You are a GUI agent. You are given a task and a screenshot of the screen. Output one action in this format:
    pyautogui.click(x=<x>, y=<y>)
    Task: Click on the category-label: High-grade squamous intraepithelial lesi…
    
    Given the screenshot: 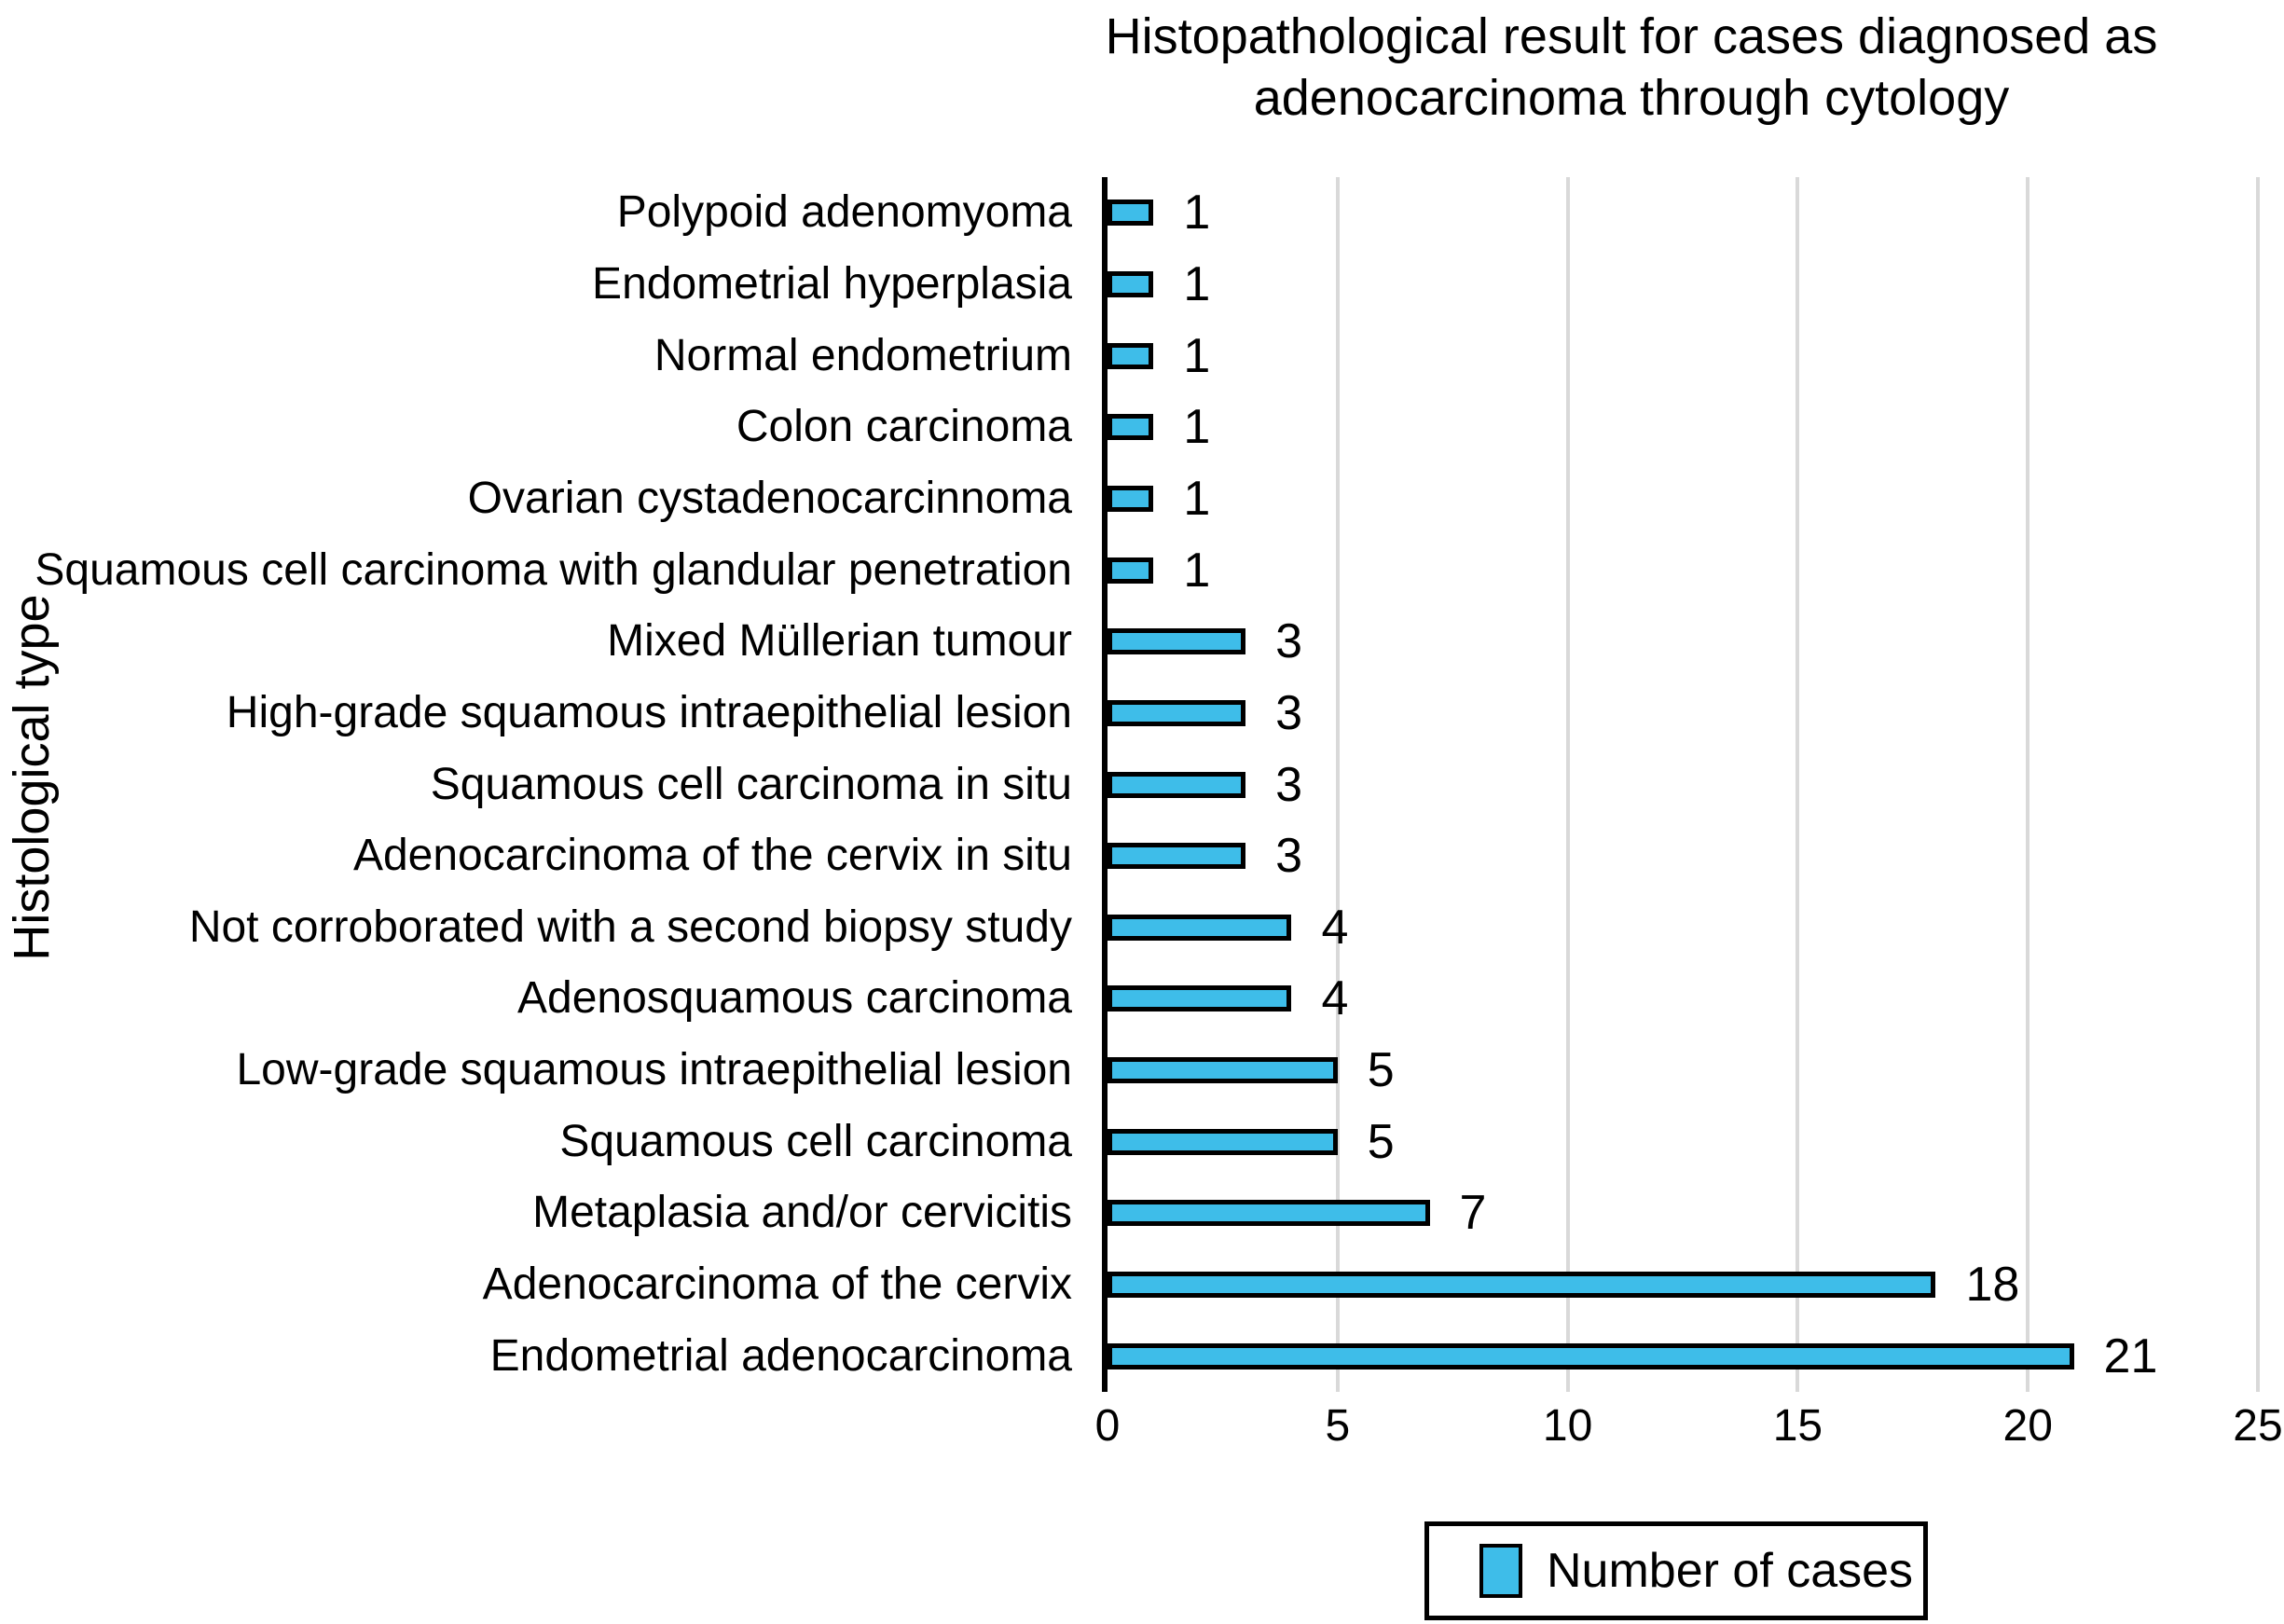 What is the action you would take?
    pyautogui.click(x=649, y=712)
    